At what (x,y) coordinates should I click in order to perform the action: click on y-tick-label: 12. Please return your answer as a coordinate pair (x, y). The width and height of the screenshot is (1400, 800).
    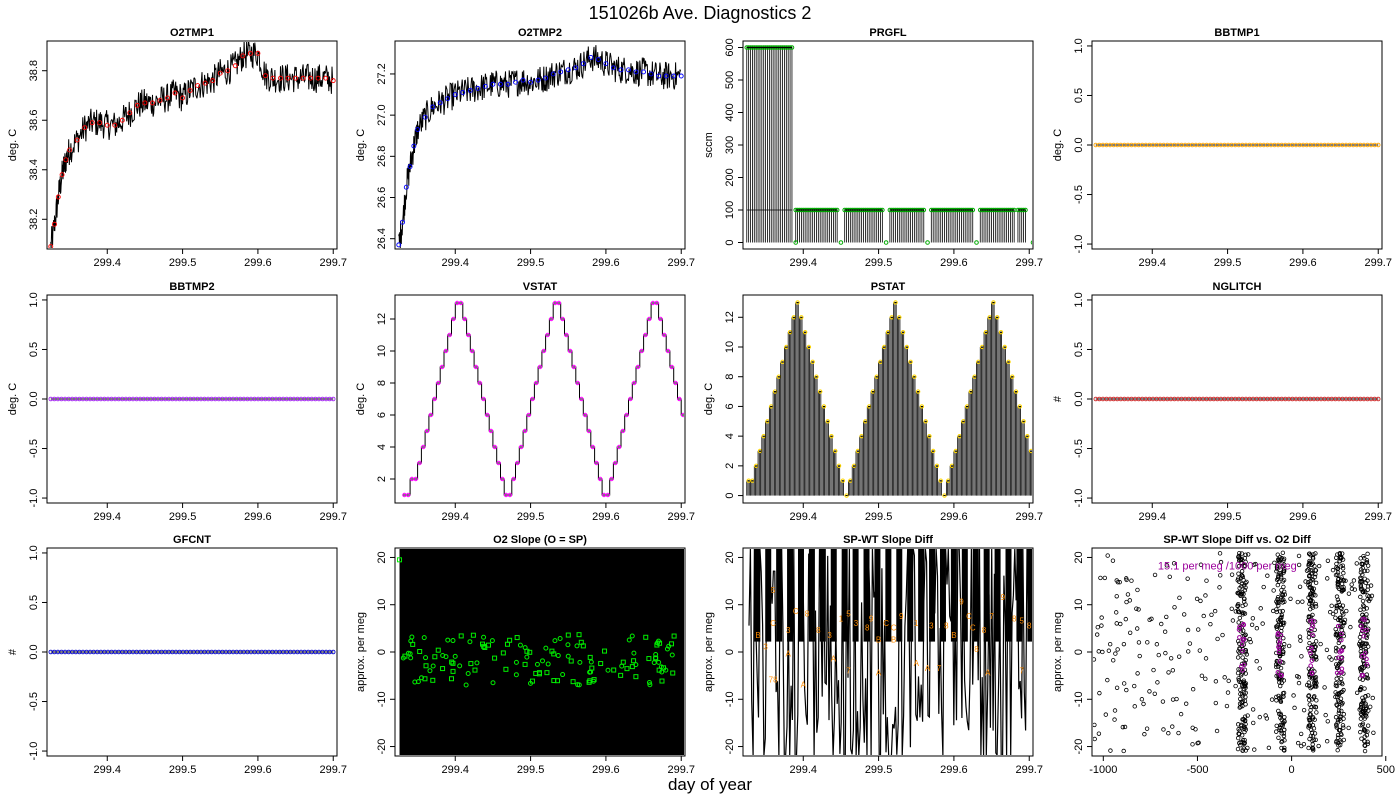
    Looking at the image, I should click on (382, 319).